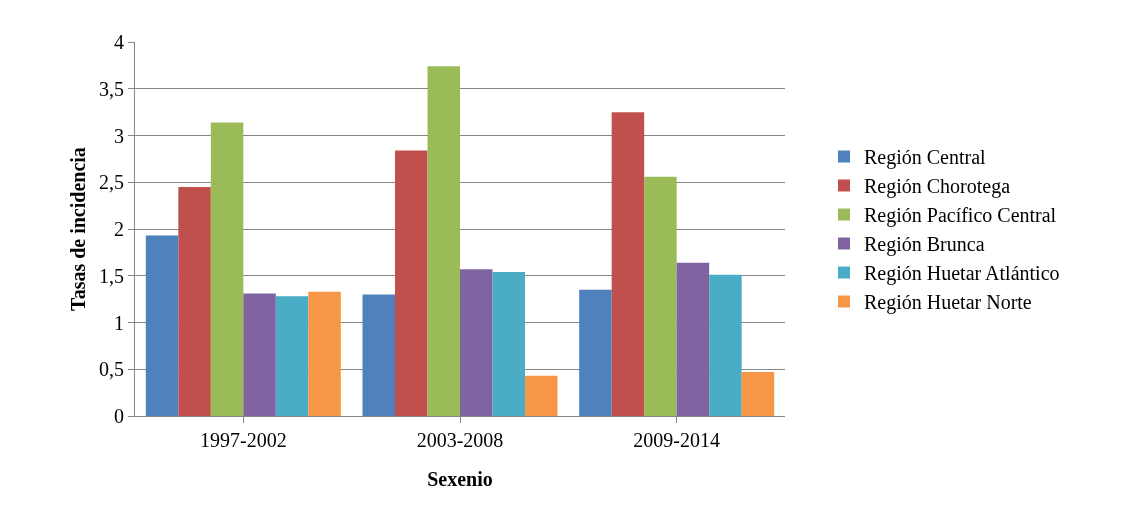 This screenshot has height=523, width=1125. Describe the element at coordinates (111, 182) in the screenshot. I see `y-tick-label: 2,5` at that location.